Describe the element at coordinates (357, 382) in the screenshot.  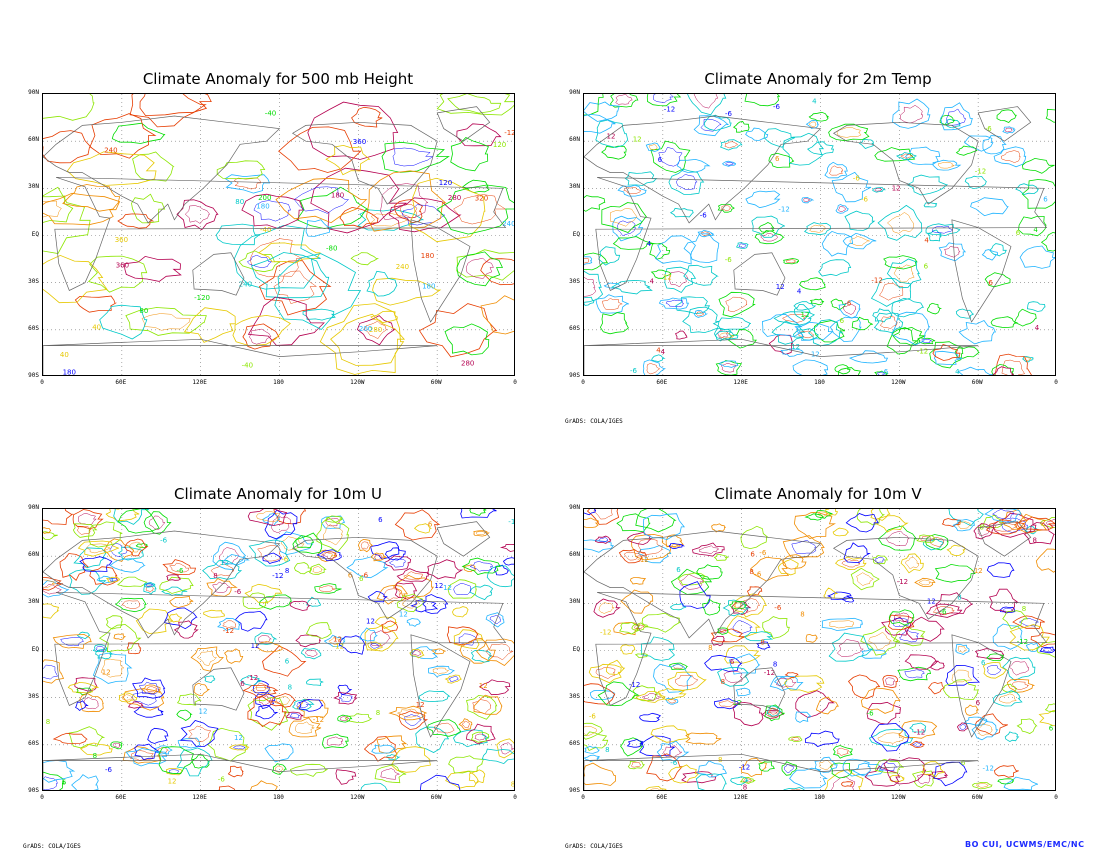
I see `longitude-tick-label: 120W` at that location.